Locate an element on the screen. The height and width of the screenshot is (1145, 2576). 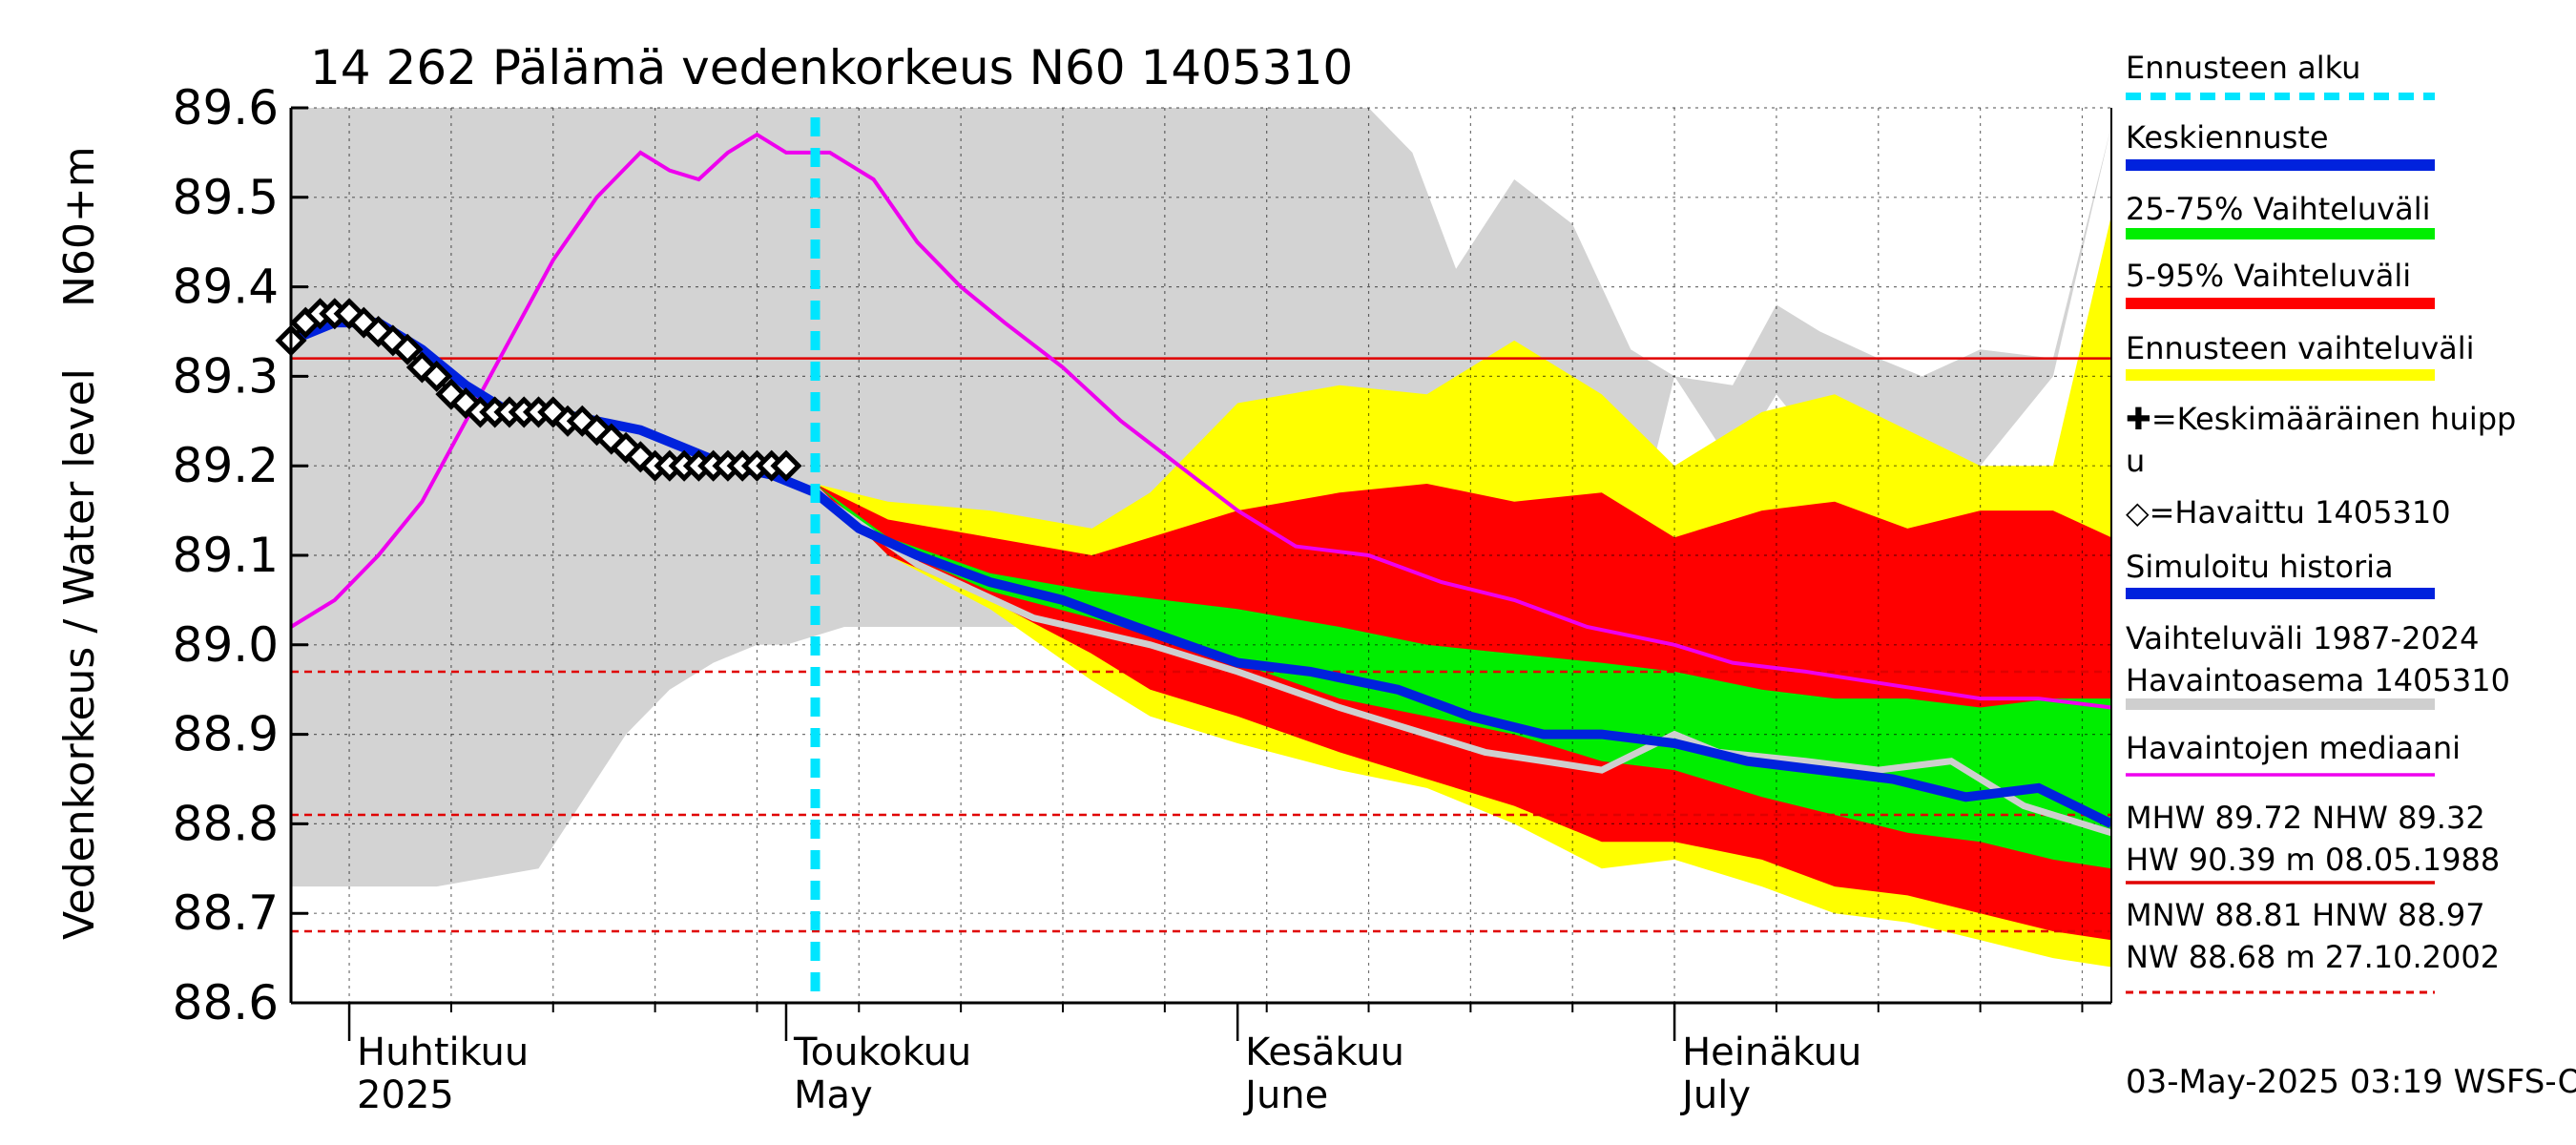
legend-label: Ennusteen alku is located at coordinates (2243, 68).